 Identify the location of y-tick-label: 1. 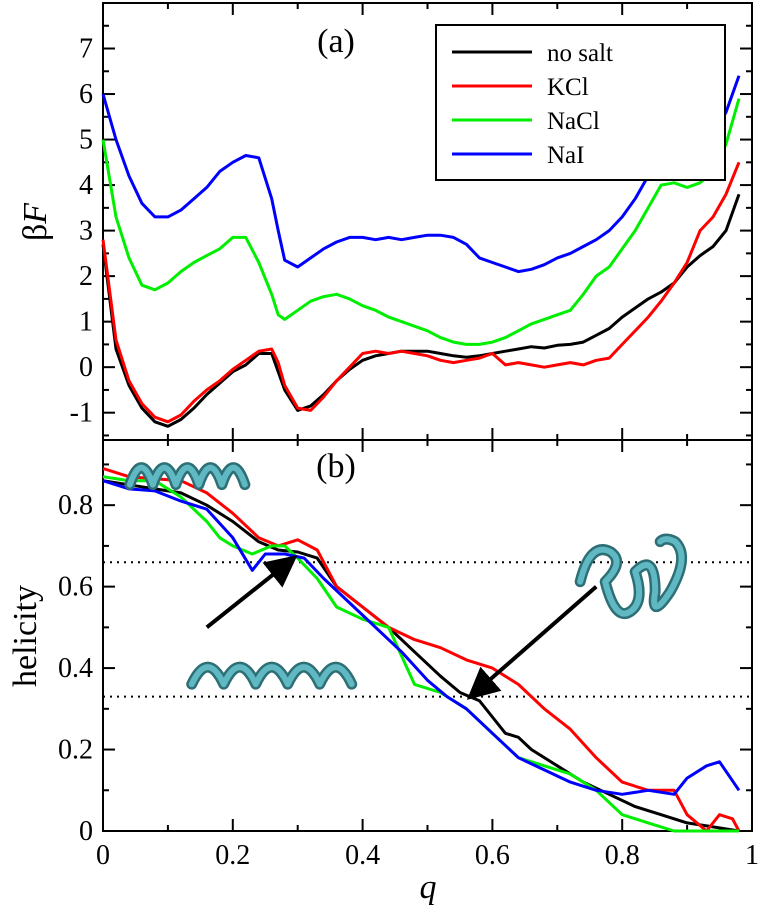
(86, 322).